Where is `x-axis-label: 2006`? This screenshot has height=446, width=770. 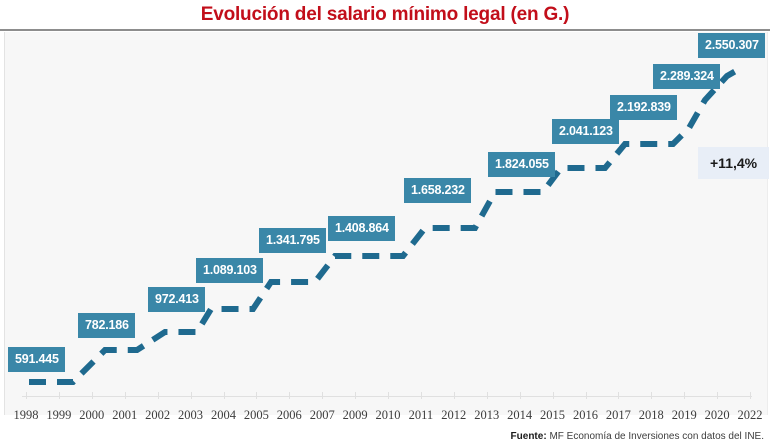
x-axis-label: 2006 is located at coordinates (289, 415).